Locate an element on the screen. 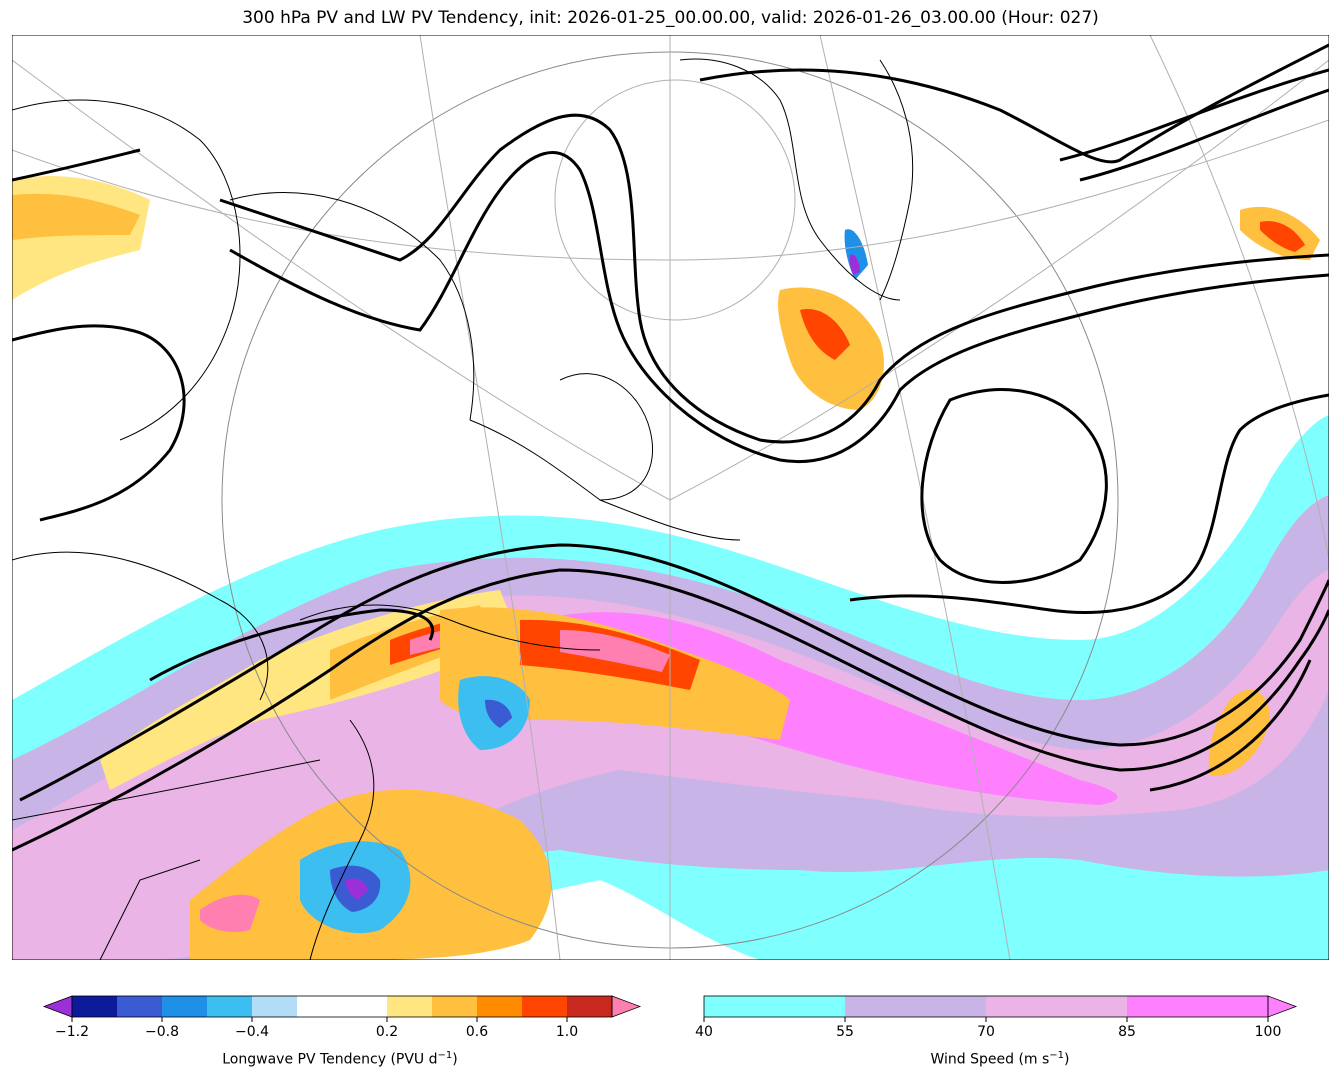 Image resolution: width=1341 pixels, height=1084 pixels. colorbar-pv-tendency-label: Longwave PV Tendency (PVU d−1) is located at coordinates (340, 1059).